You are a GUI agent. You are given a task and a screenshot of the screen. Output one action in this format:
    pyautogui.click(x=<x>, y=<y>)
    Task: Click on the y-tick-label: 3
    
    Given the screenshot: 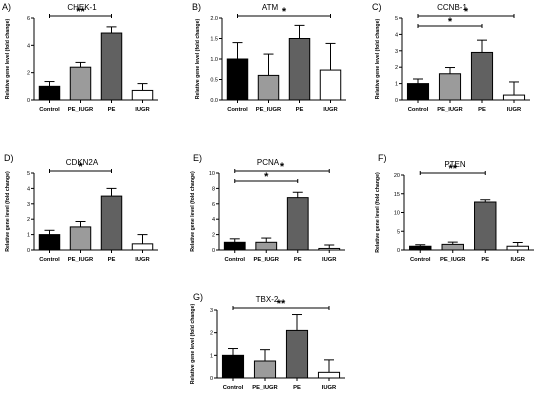 What is the action you would take?
    pyautogui.click(x=211, y=311)
    